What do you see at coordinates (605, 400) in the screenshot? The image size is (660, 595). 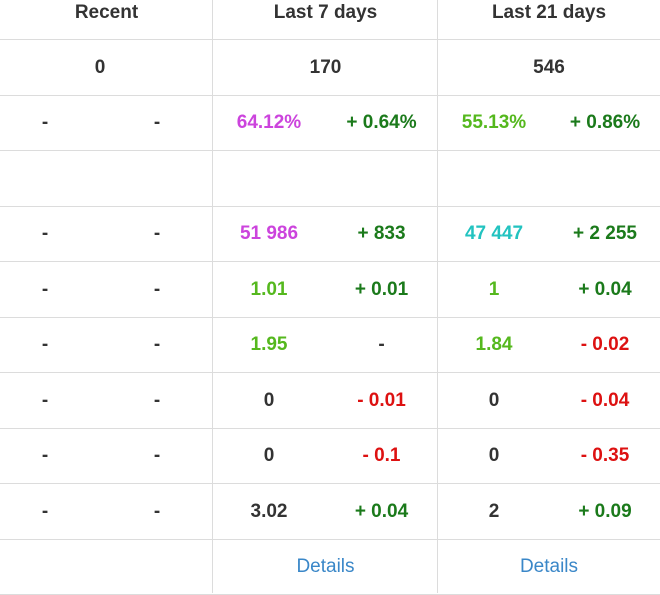 I see `last-21-days-delta: - 0.04` at bounding box center [605, 400].